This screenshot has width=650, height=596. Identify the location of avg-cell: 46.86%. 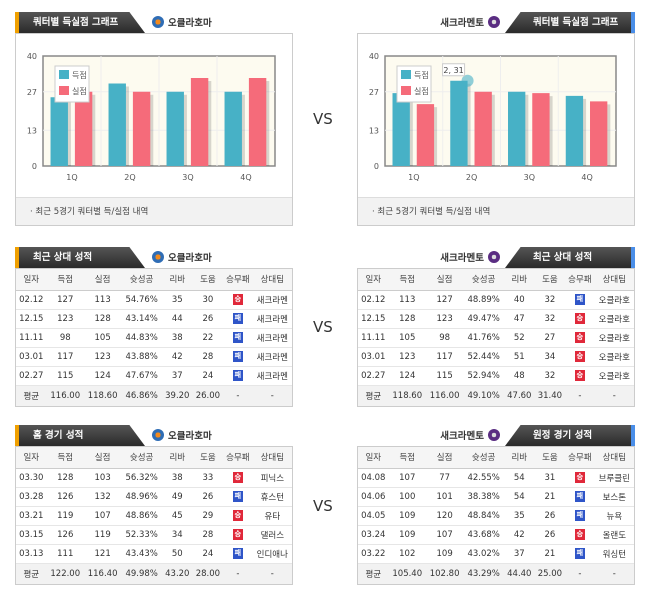
(142, 395).